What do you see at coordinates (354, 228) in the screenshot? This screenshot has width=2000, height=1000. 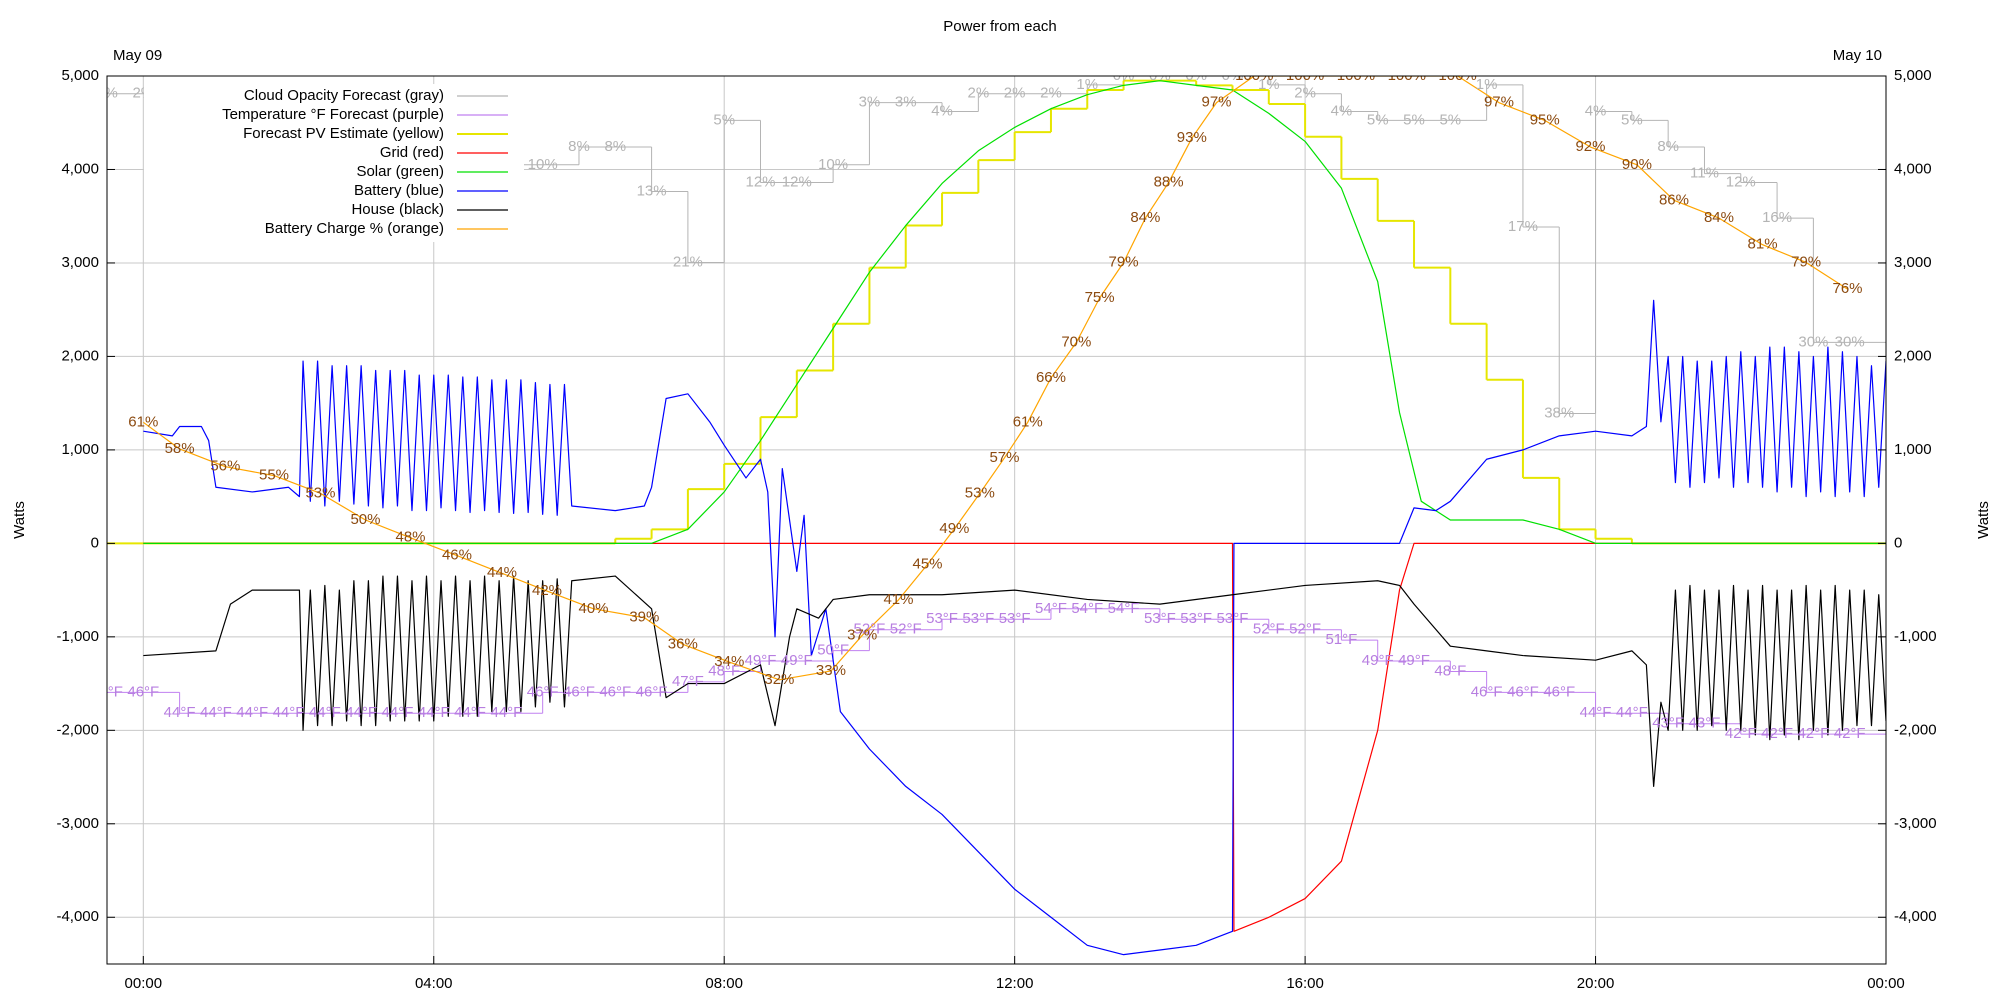 I see `legend-label: Battery Charge % (orange)` at bounding box center [354, 228].